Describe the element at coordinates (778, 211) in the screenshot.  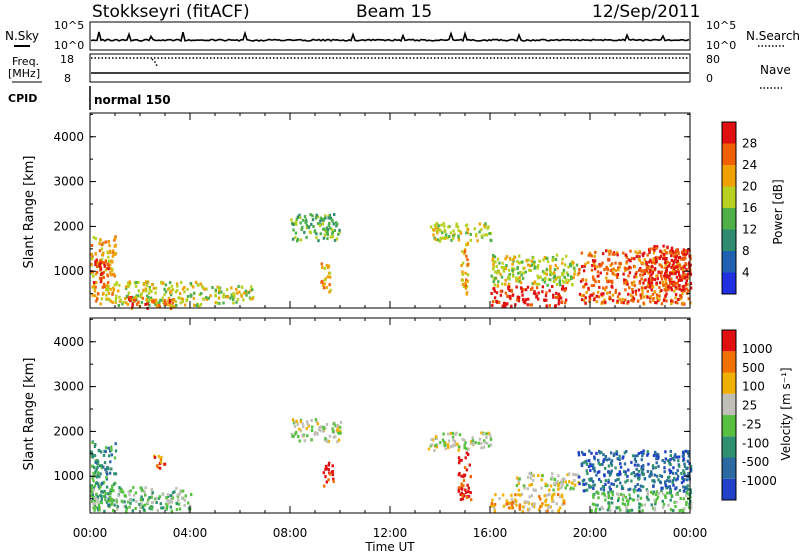
I see `power-colorbar-label: Power [dB]` at that location.